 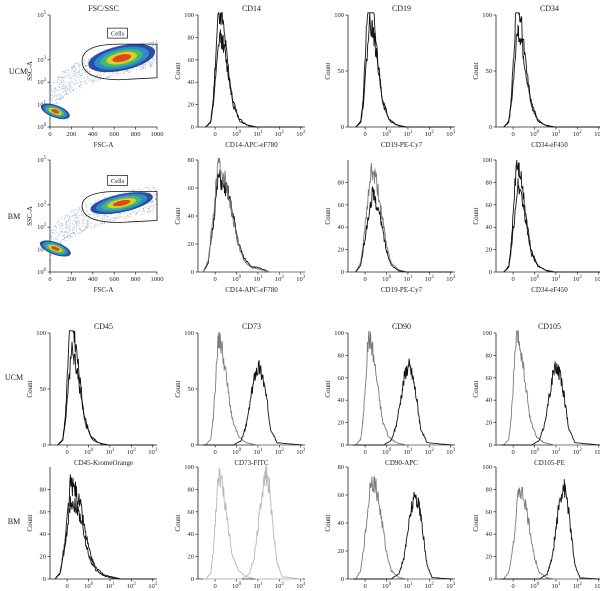 What do you see at coordinates (251, 8) in the screenshot?
I see `chart-title: CD14` at bounding box center [251, 8].